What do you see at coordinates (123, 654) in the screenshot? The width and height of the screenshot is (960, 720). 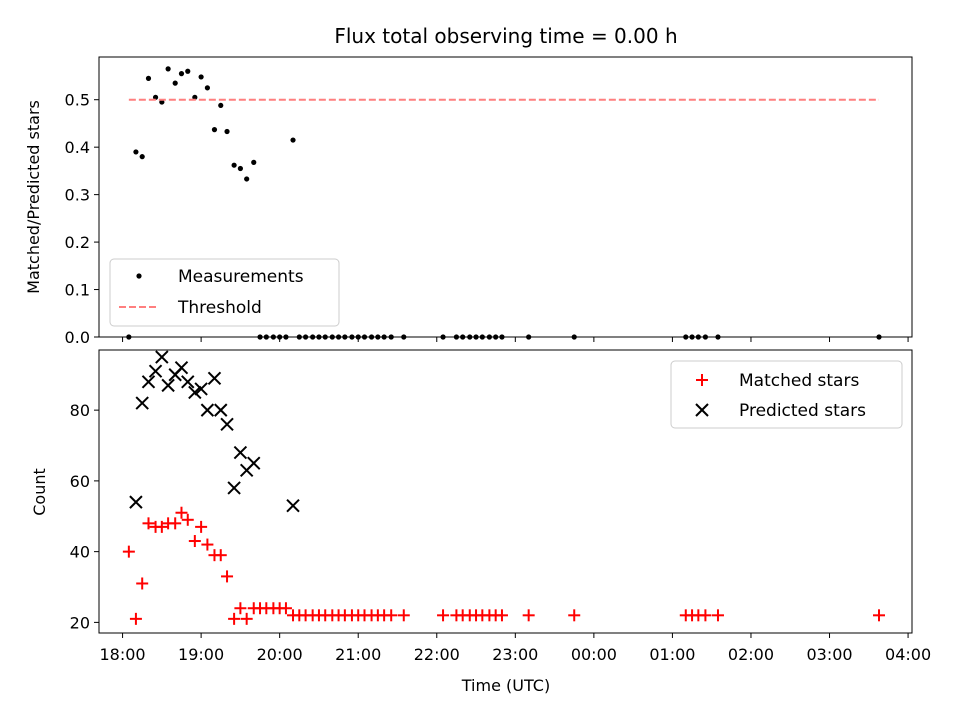 I see `x-tick-label: 18:00` at bounding box center [123, 654].